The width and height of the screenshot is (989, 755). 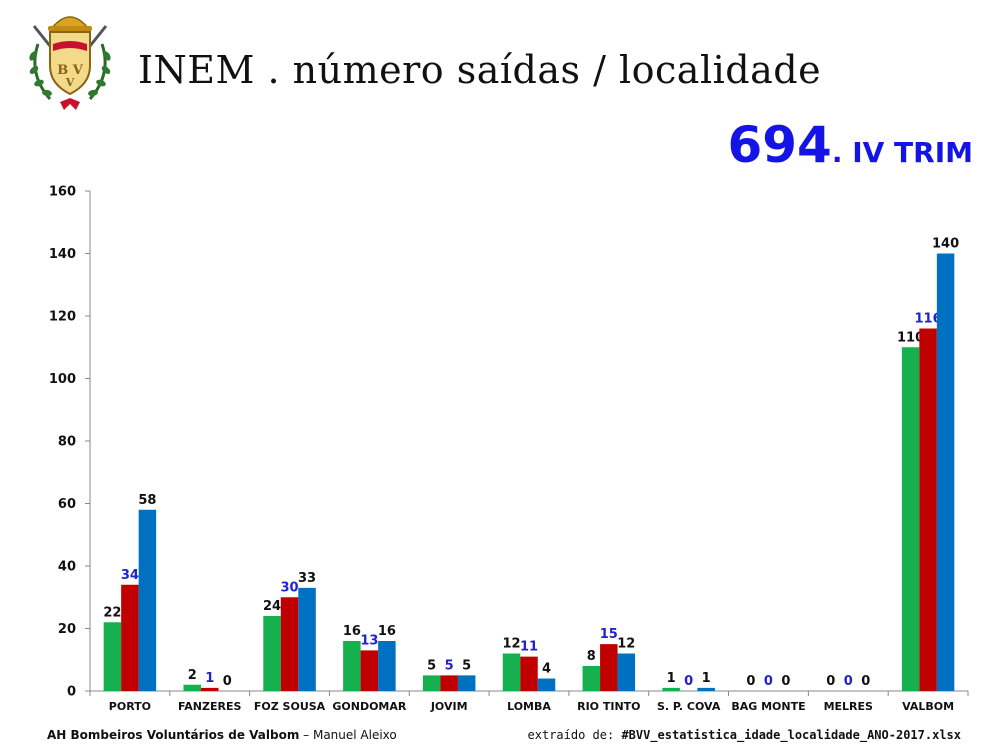 I want to click on data-label: 8, so click(x=591, y=656).